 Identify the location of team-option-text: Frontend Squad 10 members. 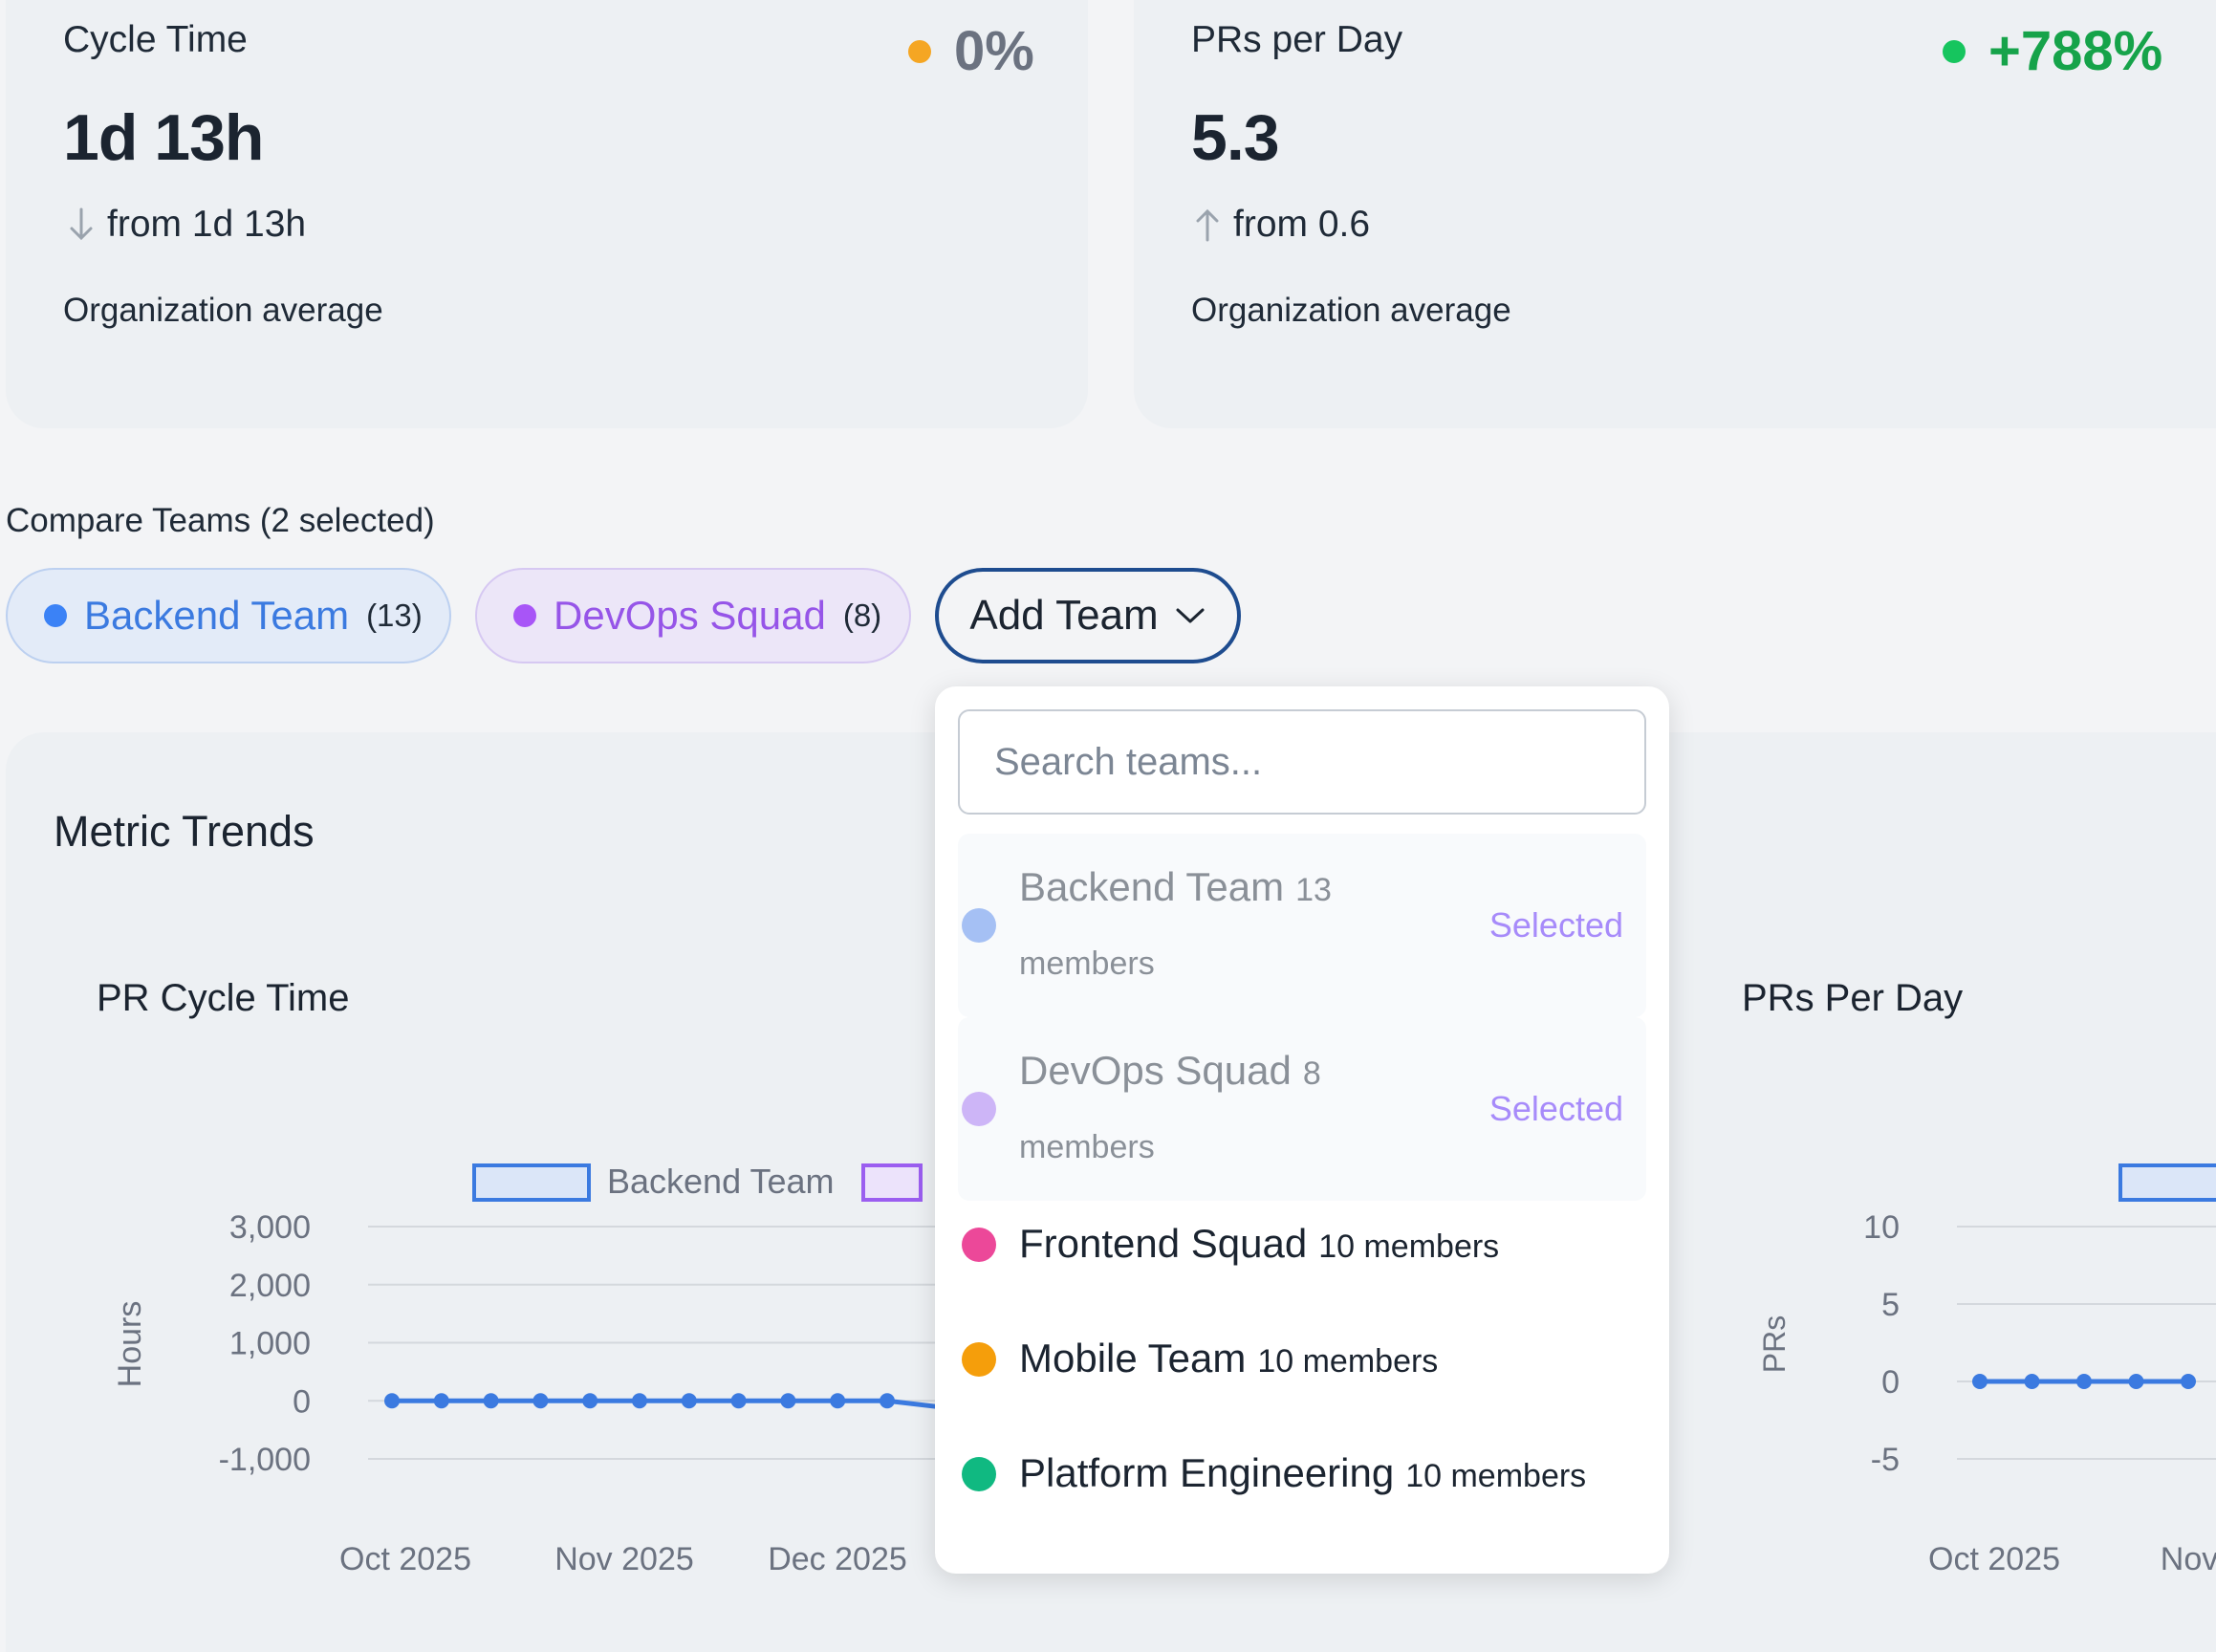
(1259, 1245).